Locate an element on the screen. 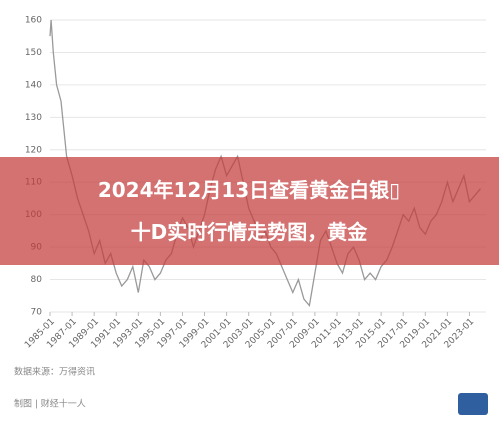 The width and height of the screenshot is (499, 430). y-tick-label: 70 is located at coordinates (37, 313).